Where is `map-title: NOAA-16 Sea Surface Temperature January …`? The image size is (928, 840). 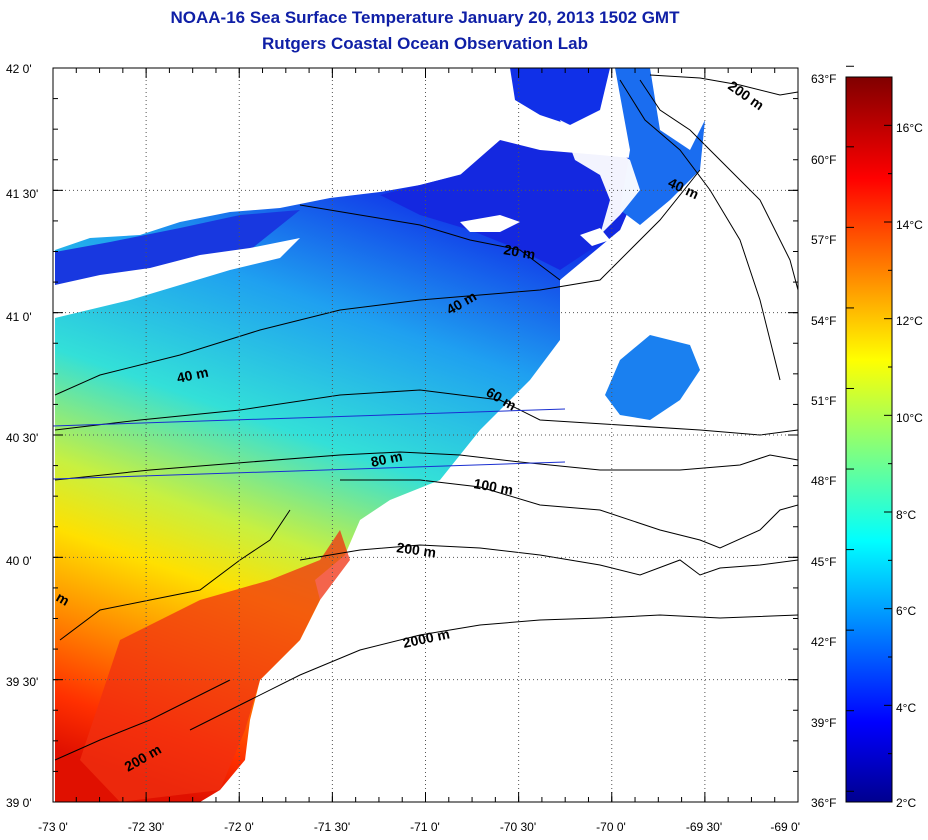
map-title: NOAA-16 Sea Surface Temperature January … is located at coordinates (425, 17).